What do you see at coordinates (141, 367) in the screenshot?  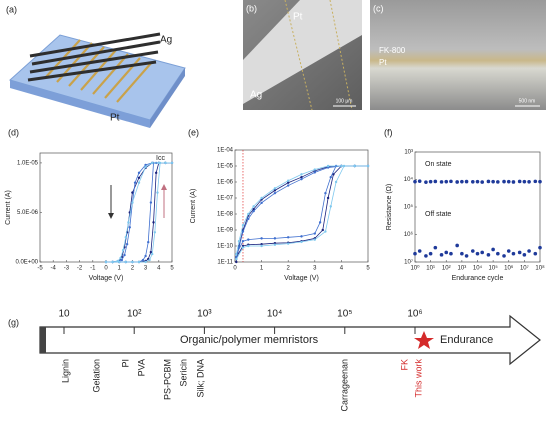 I see `material-label: PVA` at bounding box center [141, 367].